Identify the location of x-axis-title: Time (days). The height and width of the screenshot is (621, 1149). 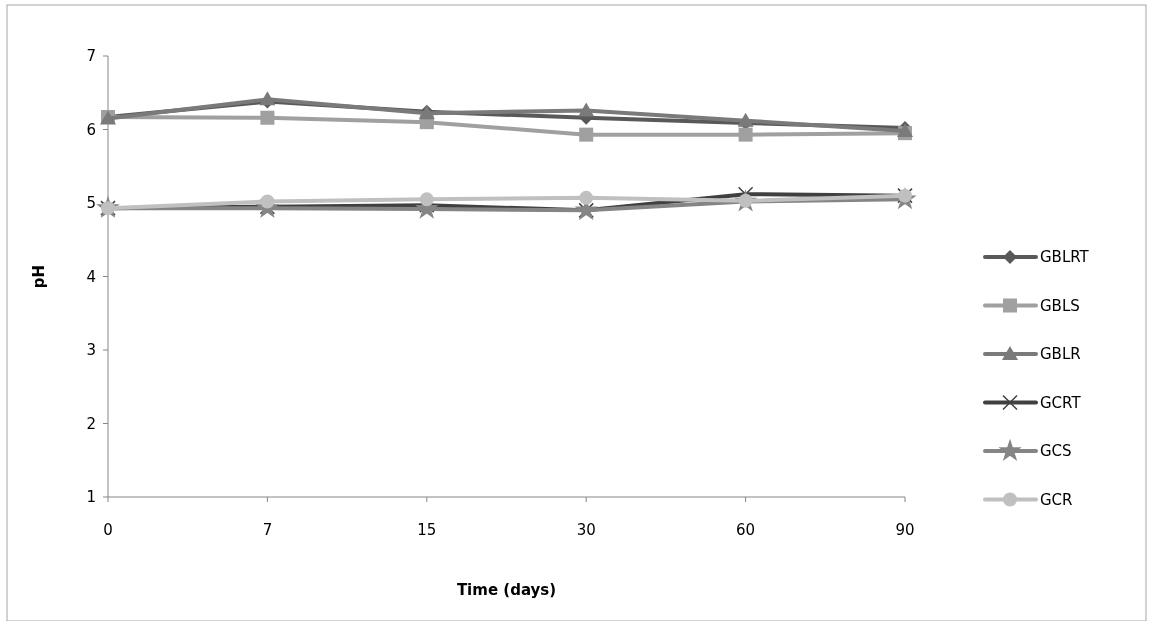
(506, 590).